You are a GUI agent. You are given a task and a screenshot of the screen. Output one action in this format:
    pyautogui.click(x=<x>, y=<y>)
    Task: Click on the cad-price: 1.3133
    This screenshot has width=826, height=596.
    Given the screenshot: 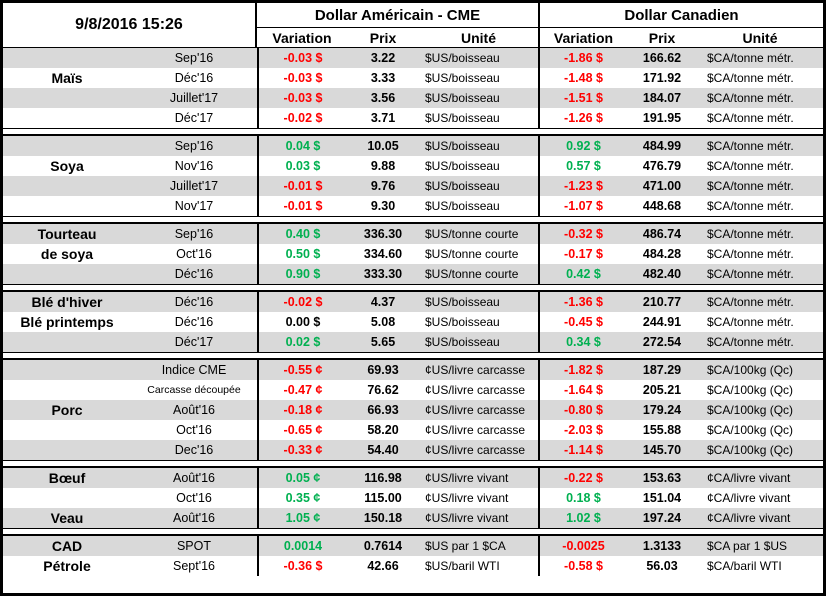 What is the action you would take?
    pyautogui.click(x=662, y=546)
    